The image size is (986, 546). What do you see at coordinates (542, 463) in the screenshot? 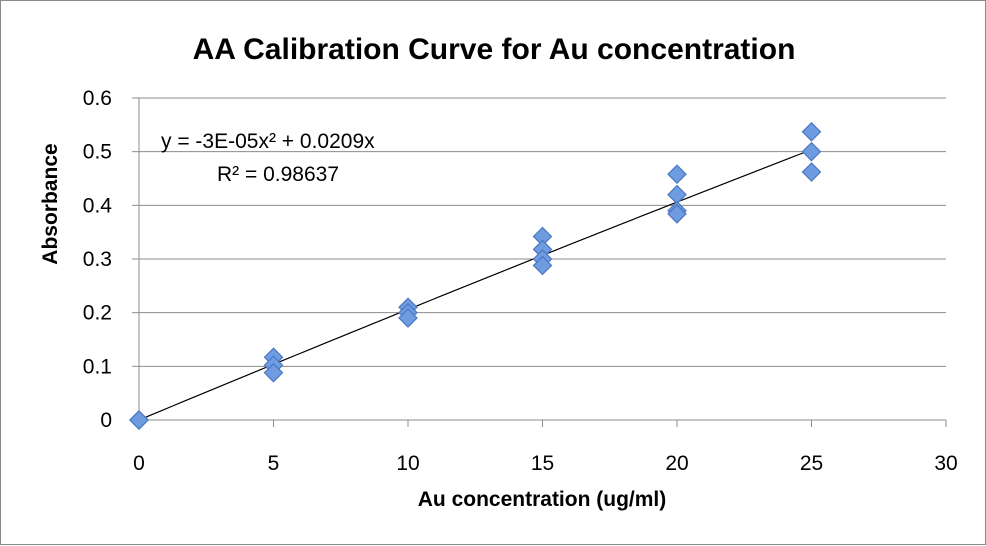
I see `x-tick-label: 15` at bounding box center [542, 463].